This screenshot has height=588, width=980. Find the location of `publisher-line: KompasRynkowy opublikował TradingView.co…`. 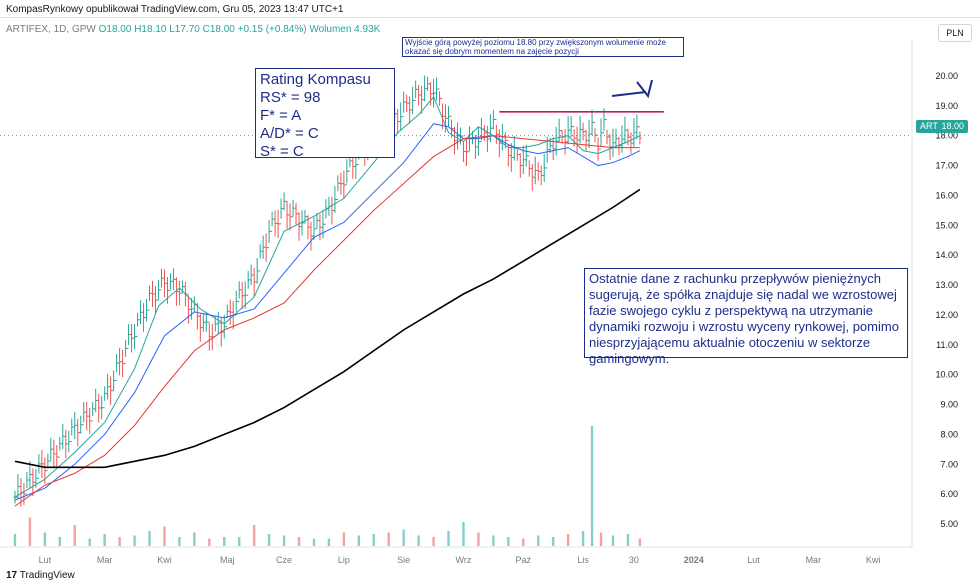

publisher-line: KompasRynkowy opublikował TradingView.co… is located at coordinates (175, 9).